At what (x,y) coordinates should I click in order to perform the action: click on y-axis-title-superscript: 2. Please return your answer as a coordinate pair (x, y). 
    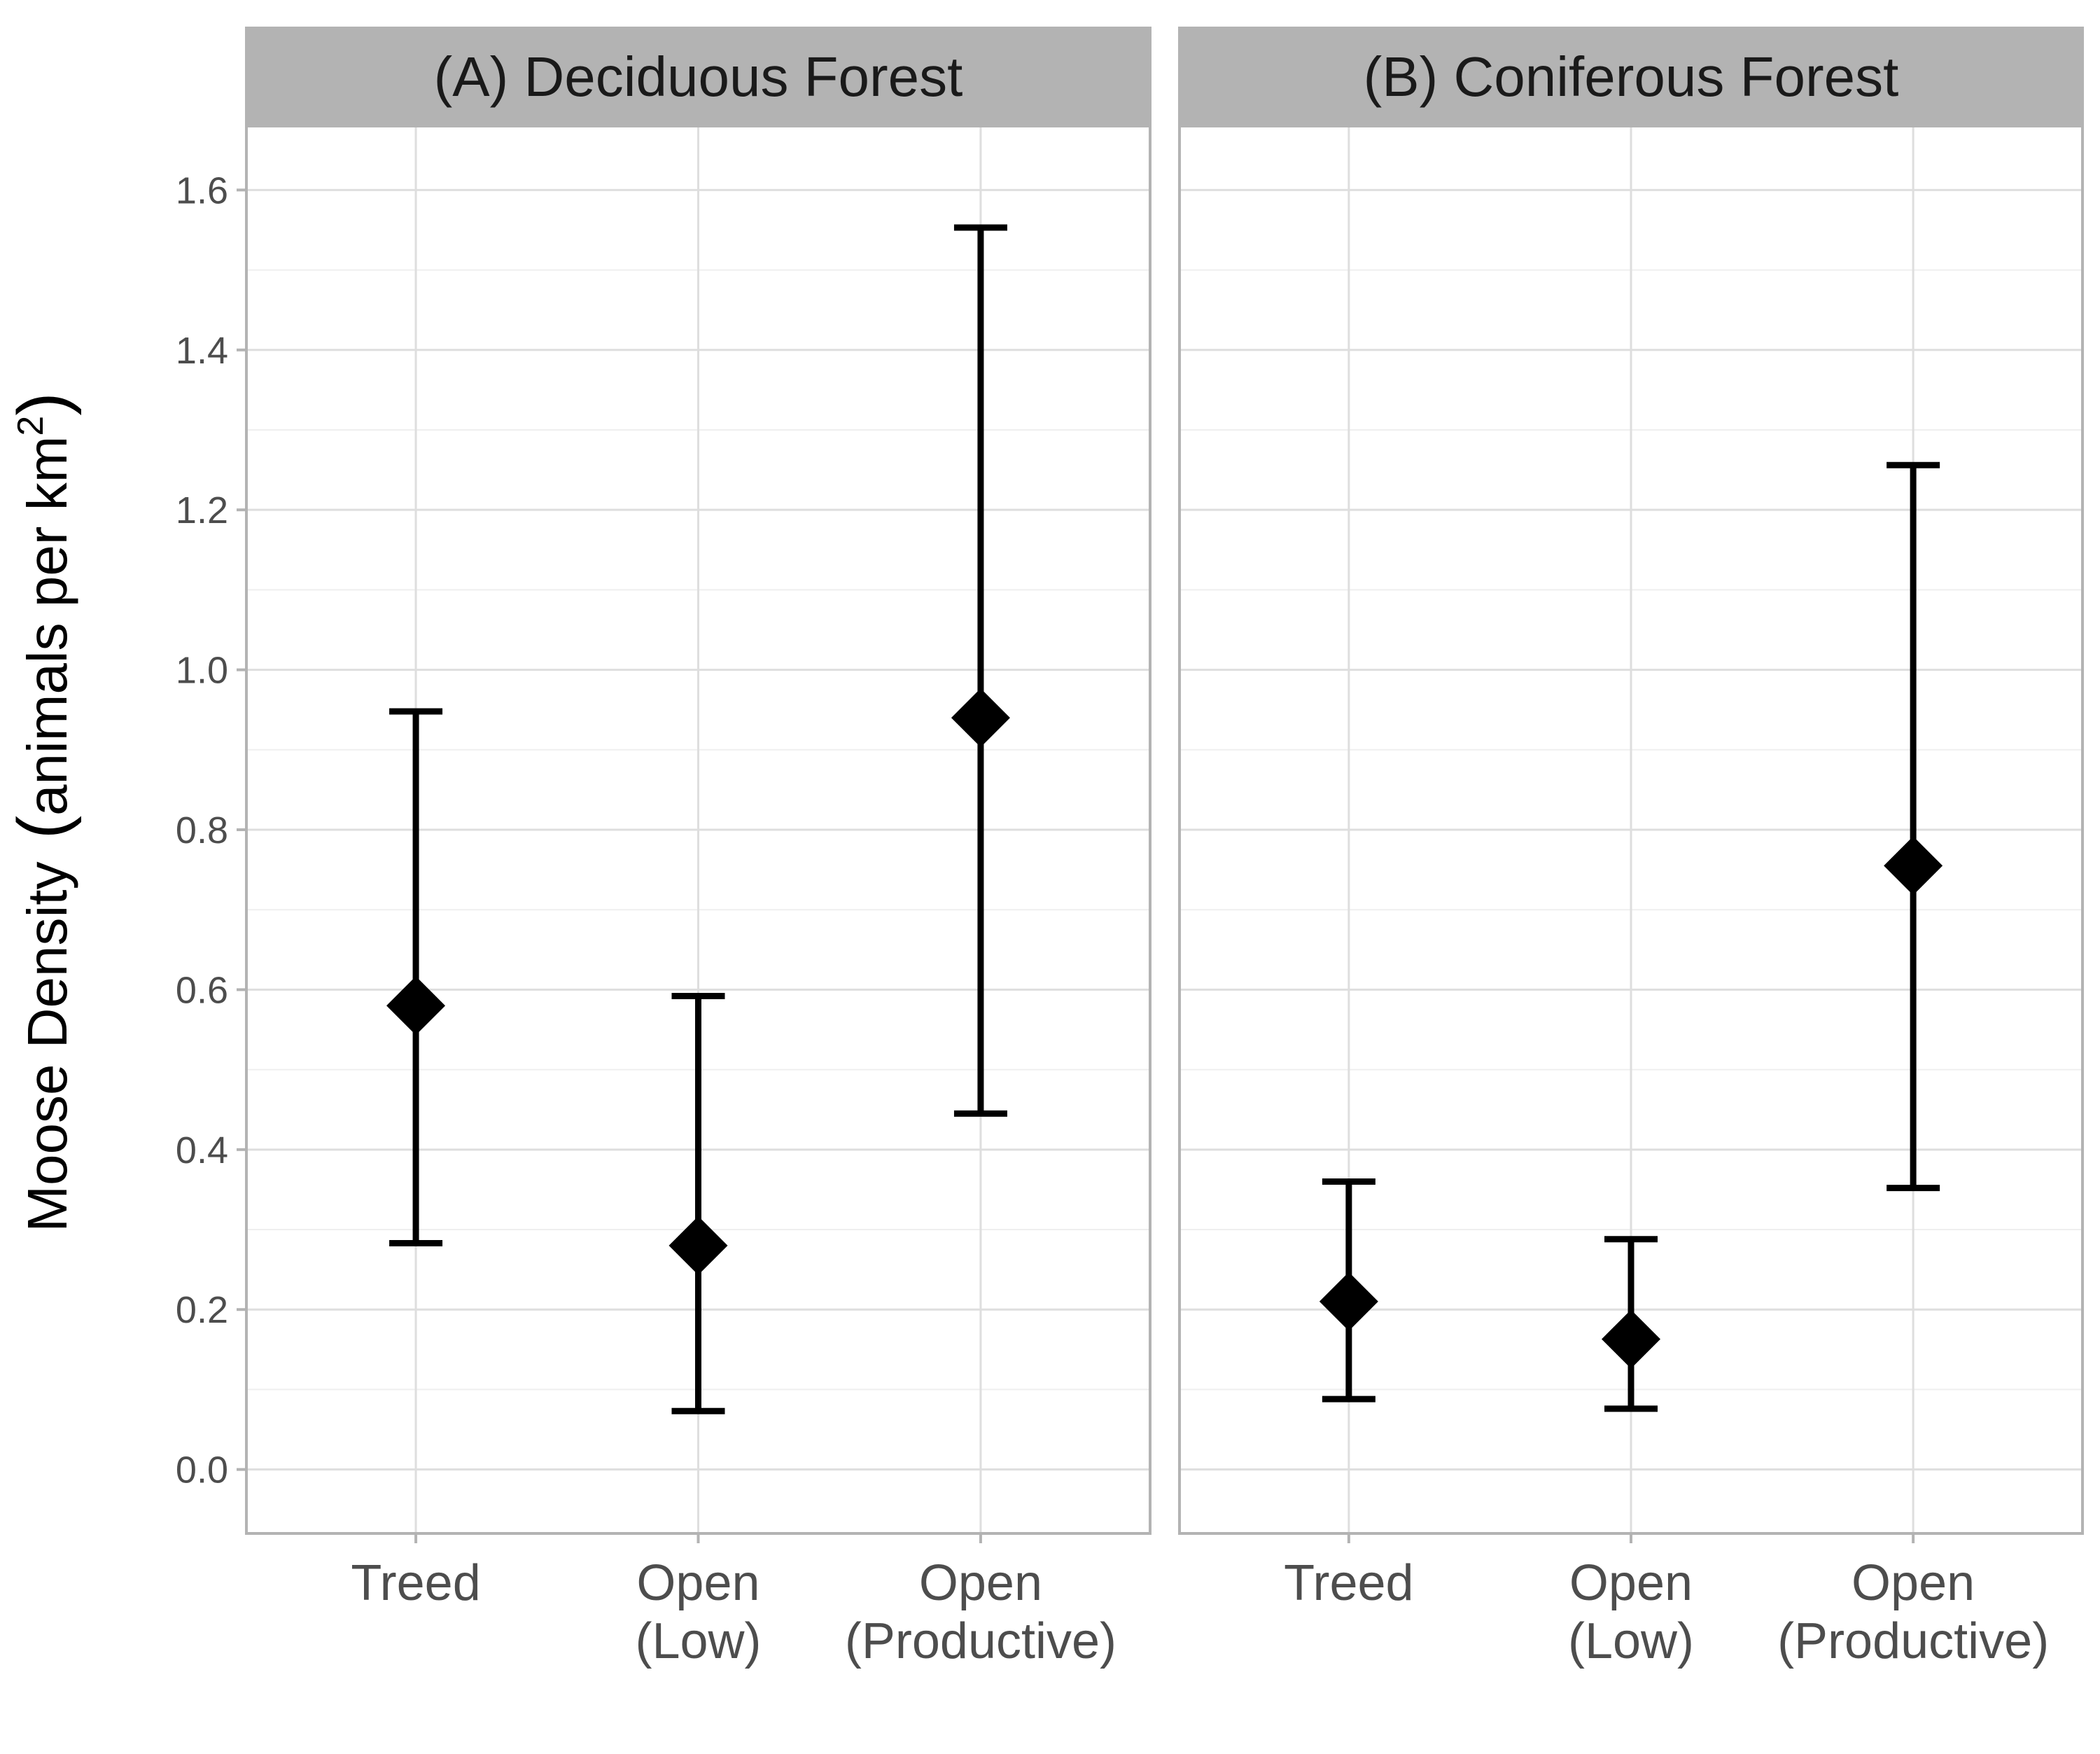
    Looking at the image, I should click on (30, 426).